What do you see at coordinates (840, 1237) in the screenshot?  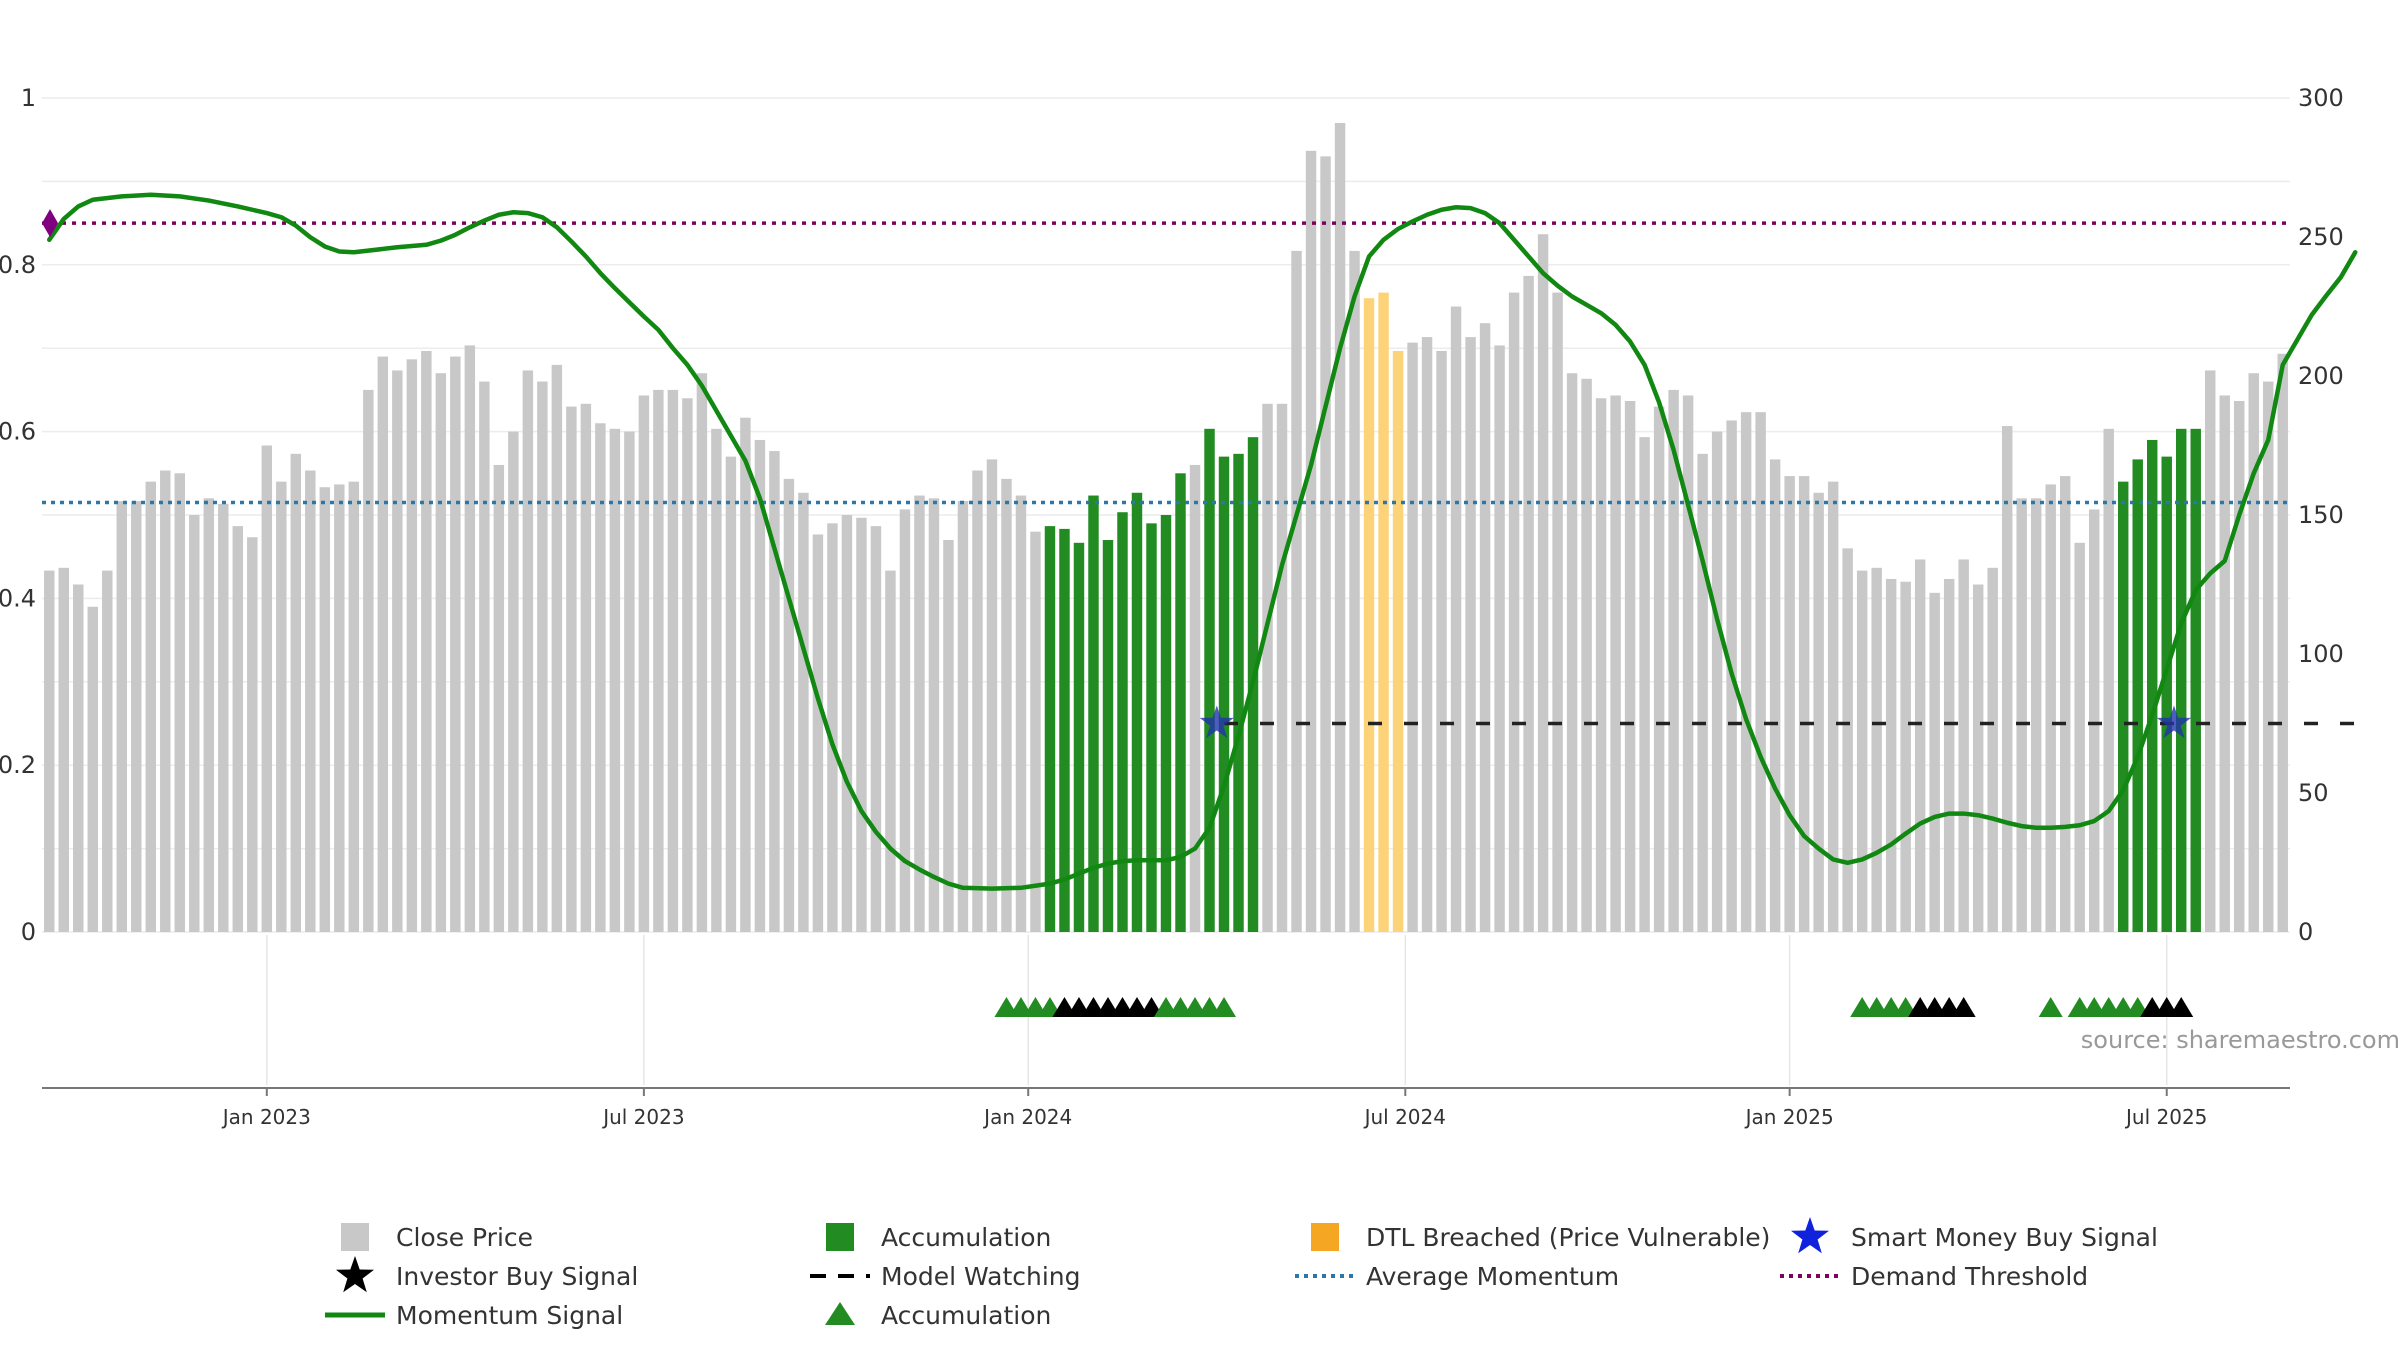 I see `legend-swatch-square-green` at bounding box center [840, 1237].